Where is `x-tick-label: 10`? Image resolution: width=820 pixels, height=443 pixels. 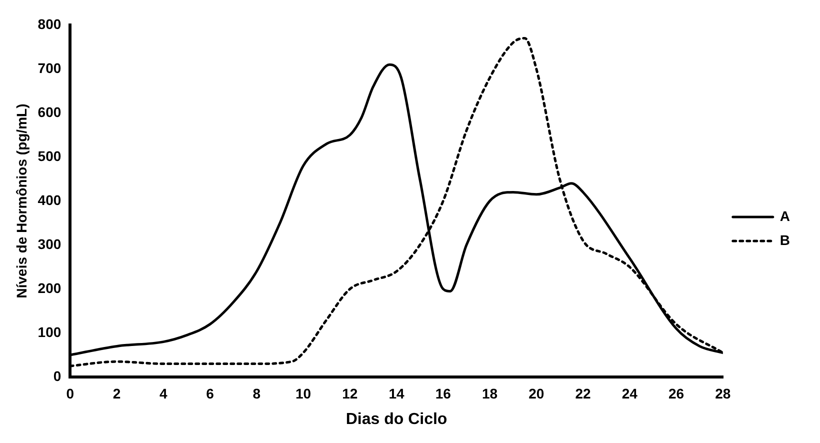
x-tick-label: 10 is located at coordinates (303, 393).